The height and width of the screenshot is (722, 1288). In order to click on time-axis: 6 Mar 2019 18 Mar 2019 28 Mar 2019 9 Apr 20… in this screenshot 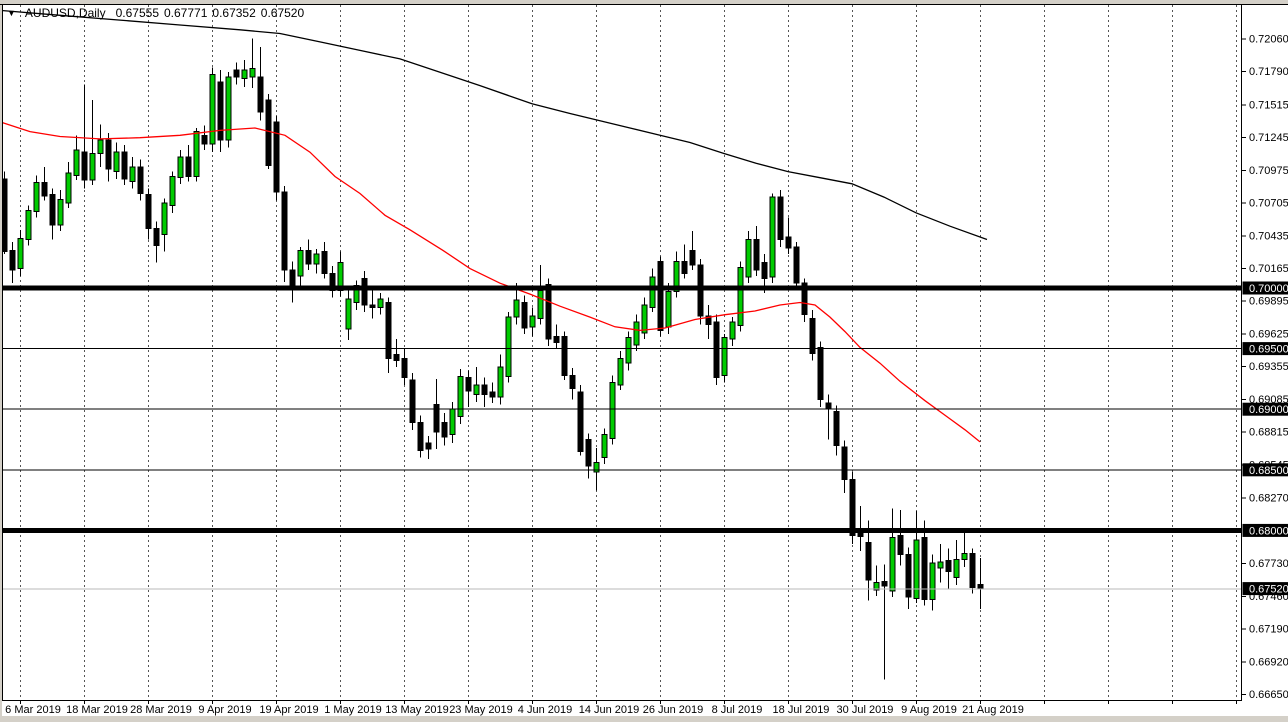, I will do `click(621, 708)`.